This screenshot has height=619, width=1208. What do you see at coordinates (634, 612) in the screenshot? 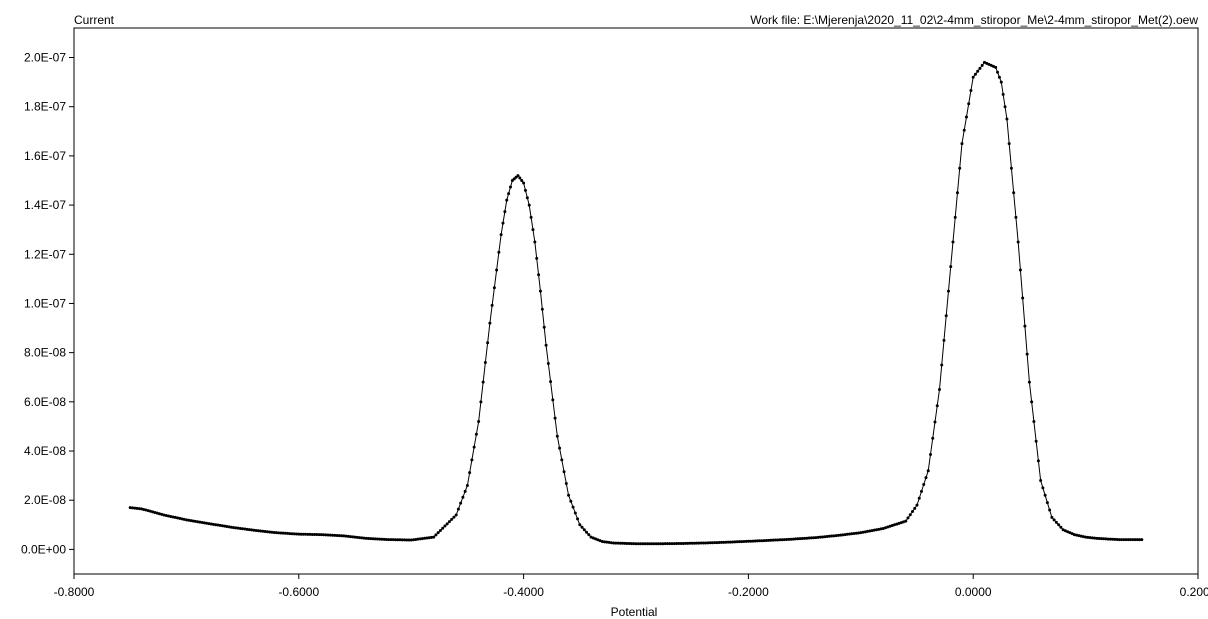
I see `x-axis-title: Potential` at bounding box center [634, 612].